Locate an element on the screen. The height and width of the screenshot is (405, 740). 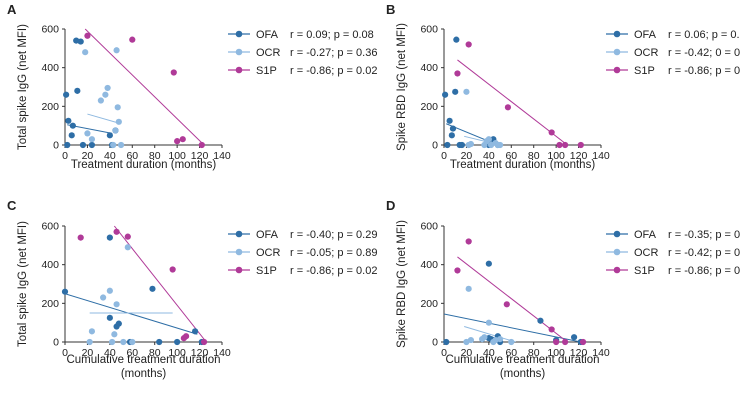
legend-stat: r = -0.42; 0 = 0.15 is located at coordinates (704, 53).